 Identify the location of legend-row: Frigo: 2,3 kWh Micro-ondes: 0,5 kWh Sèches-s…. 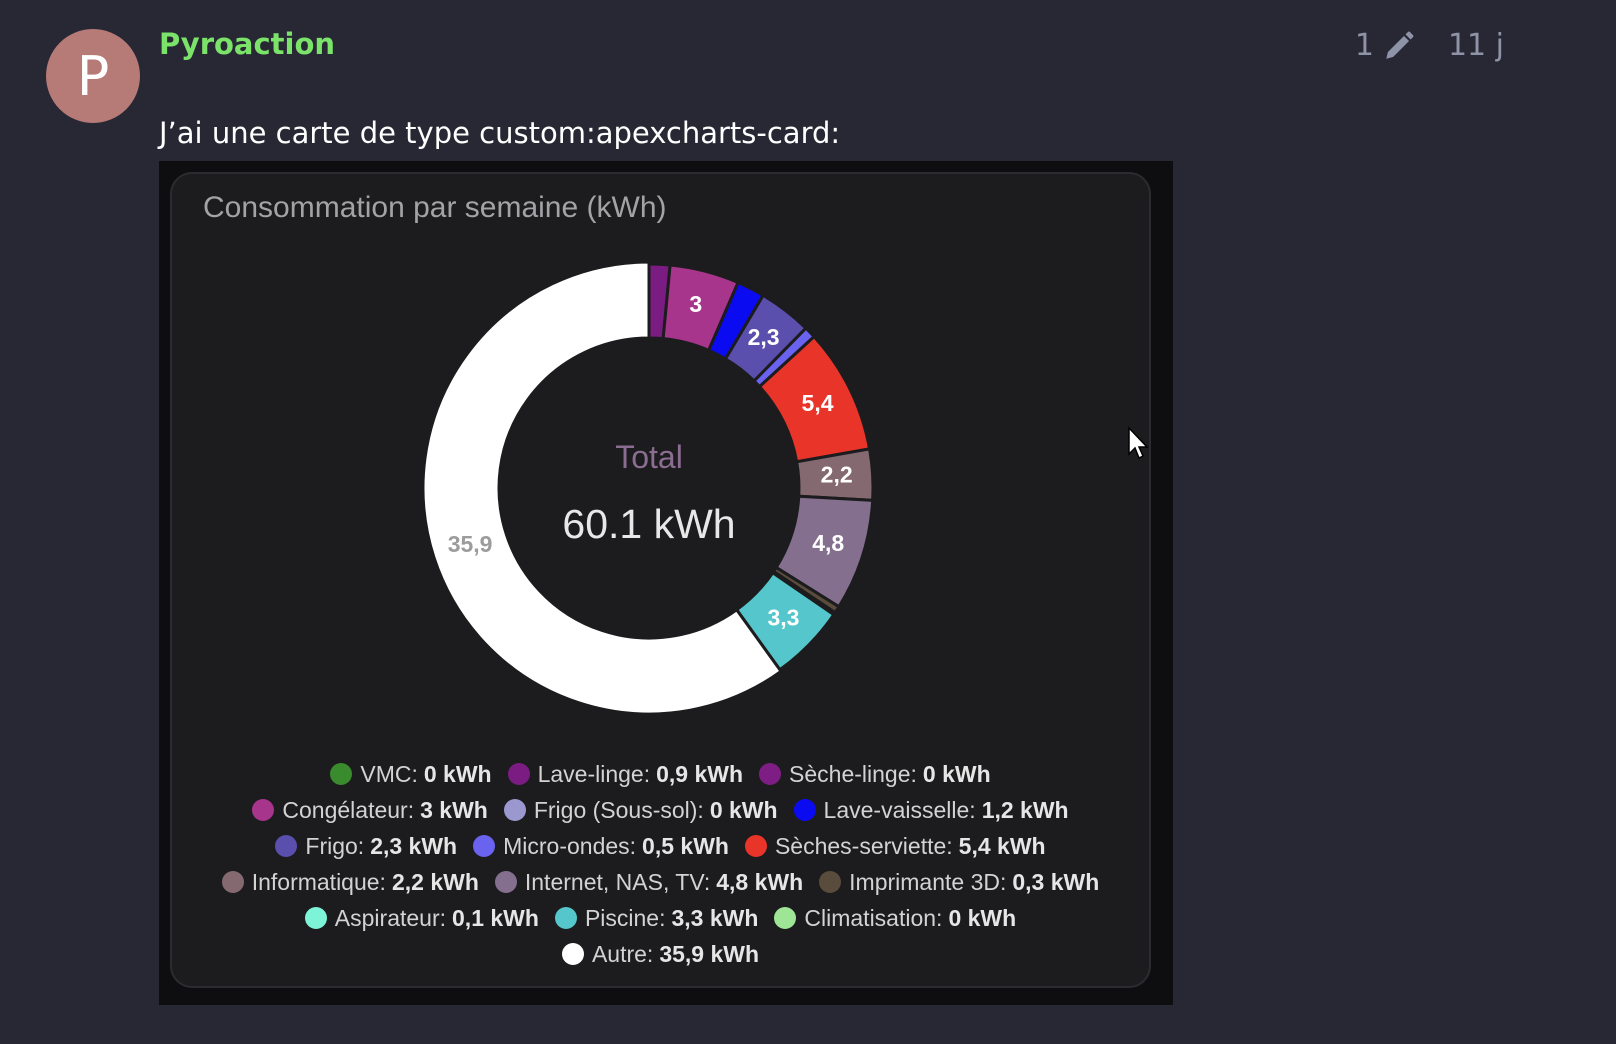
(660, 846).